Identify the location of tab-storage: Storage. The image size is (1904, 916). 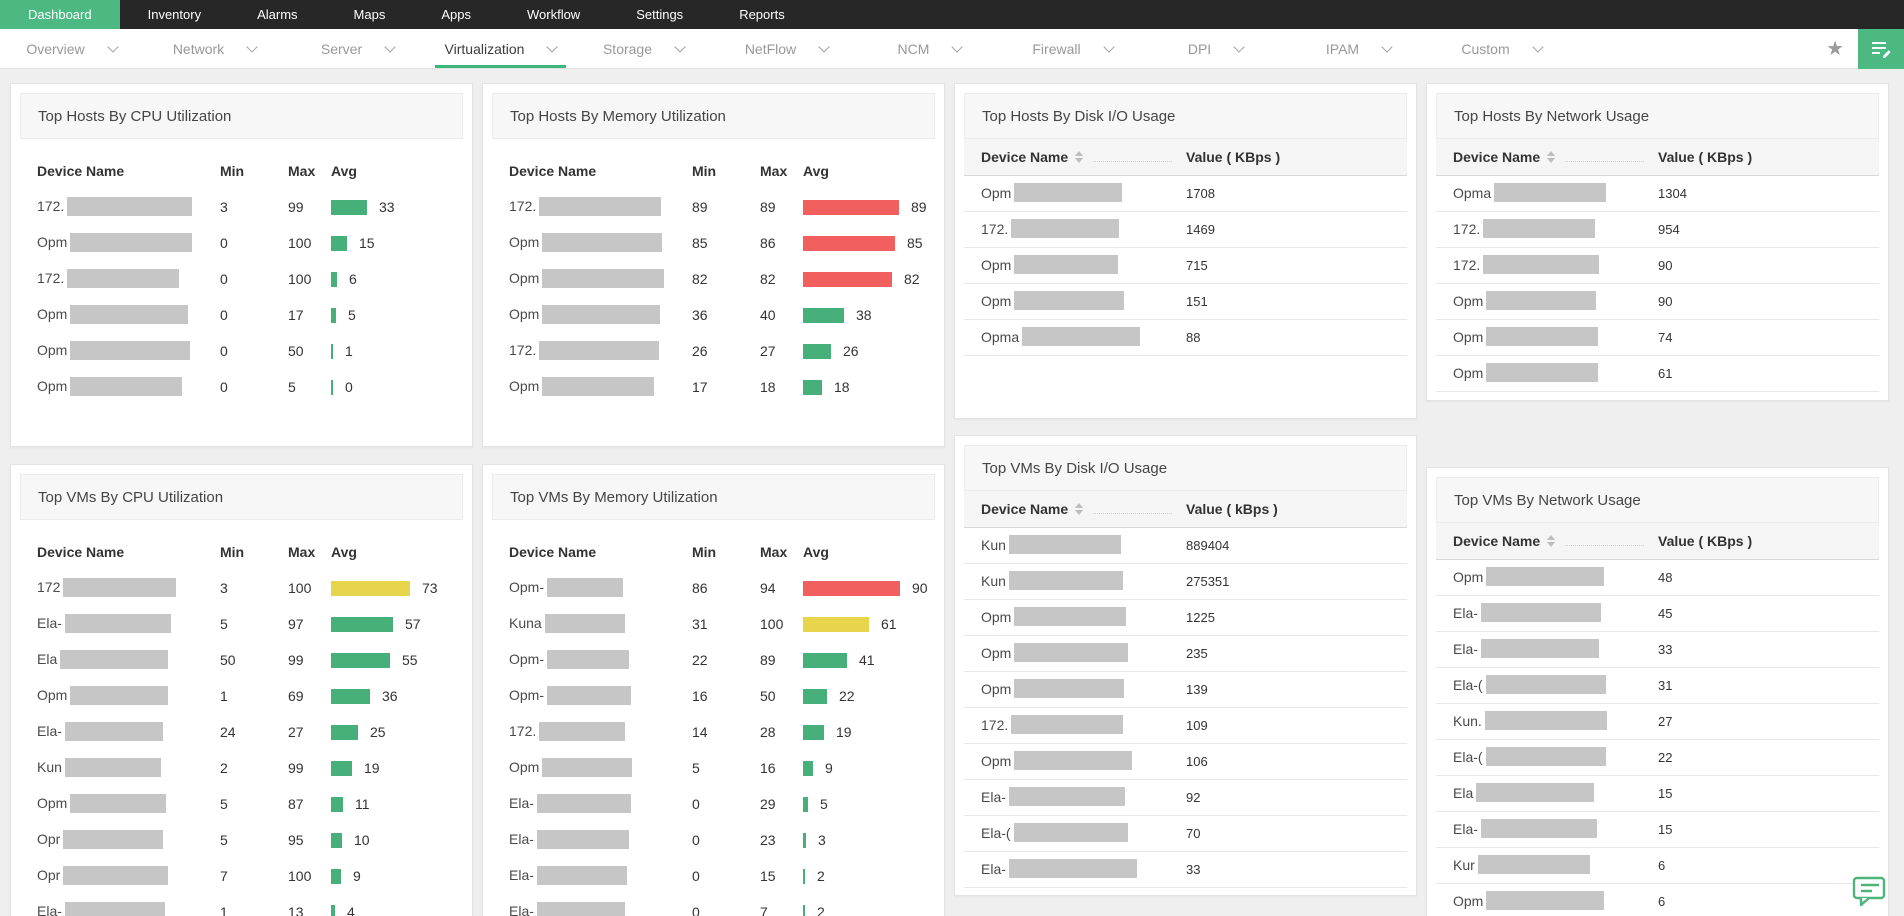
(643, 48).